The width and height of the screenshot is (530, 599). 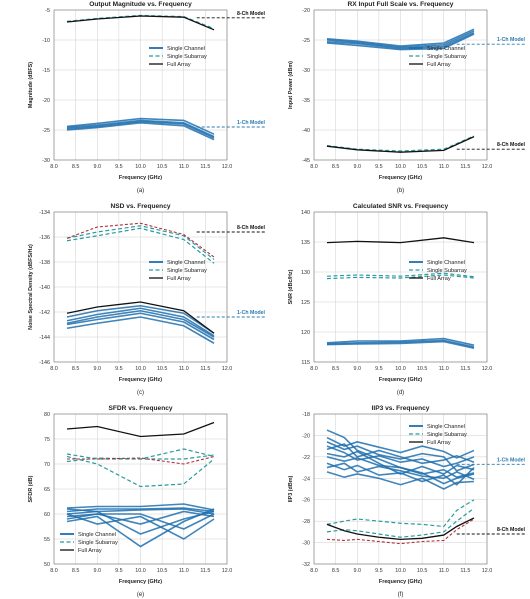 I want to click on y-tick-label: -18, so click(x=306, y=415).